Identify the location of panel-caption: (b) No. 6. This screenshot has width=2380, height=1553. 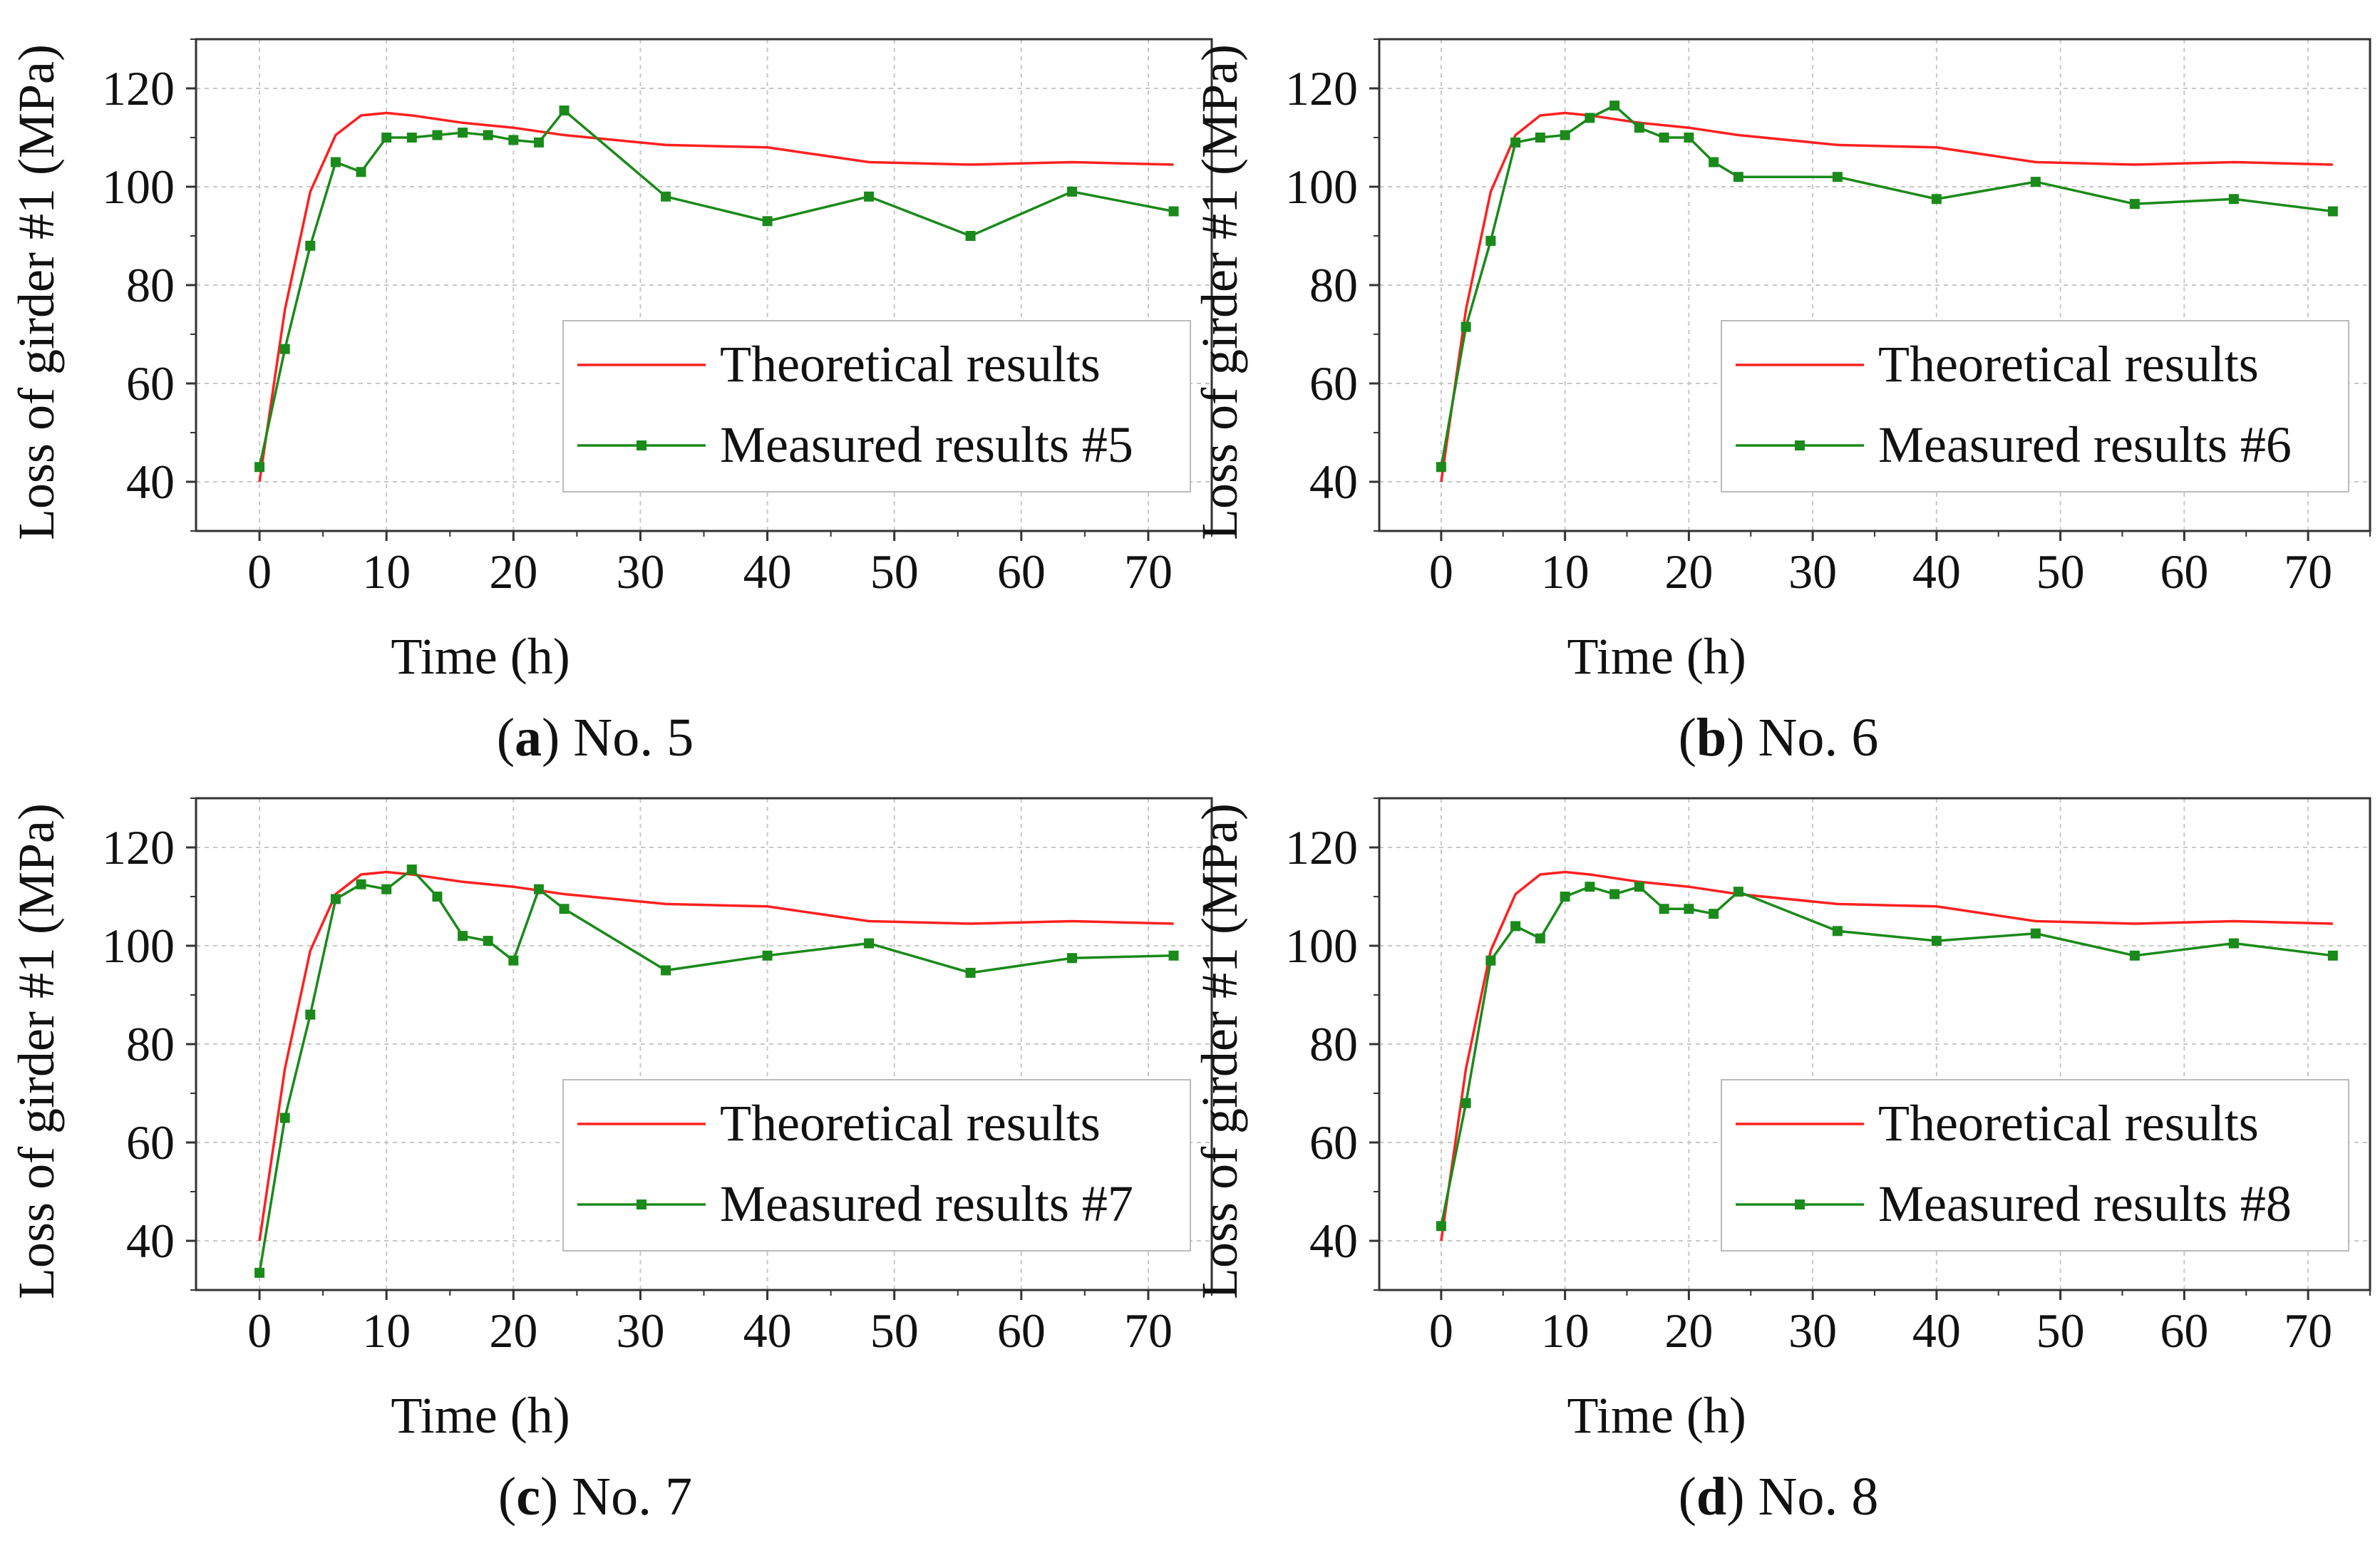
(1779, 738).